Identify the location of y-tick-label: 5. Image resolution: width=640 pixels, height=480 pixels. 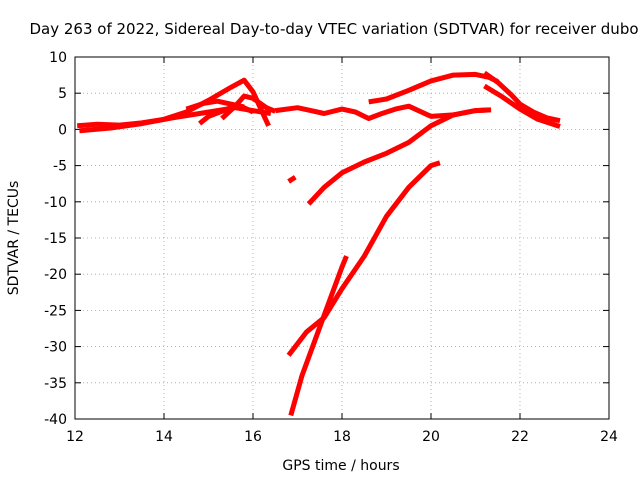
(62, 94).